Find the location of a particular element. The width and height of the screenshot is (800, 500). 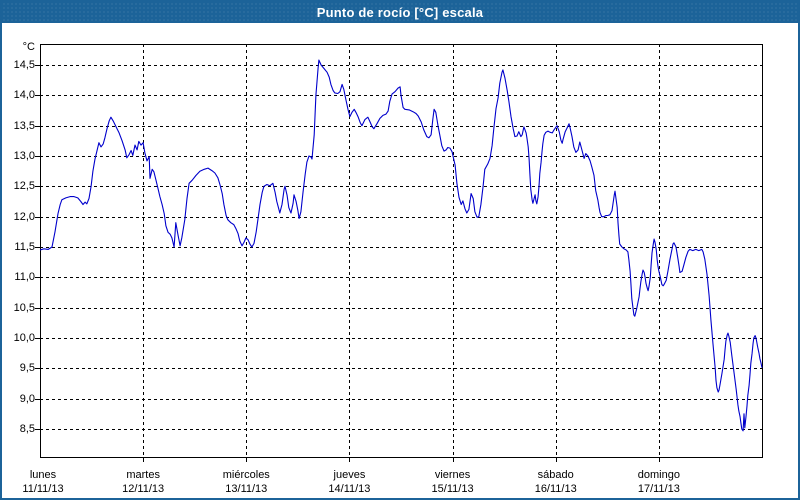

day-date: 11/11/13 is located at coordinates (43, 489).